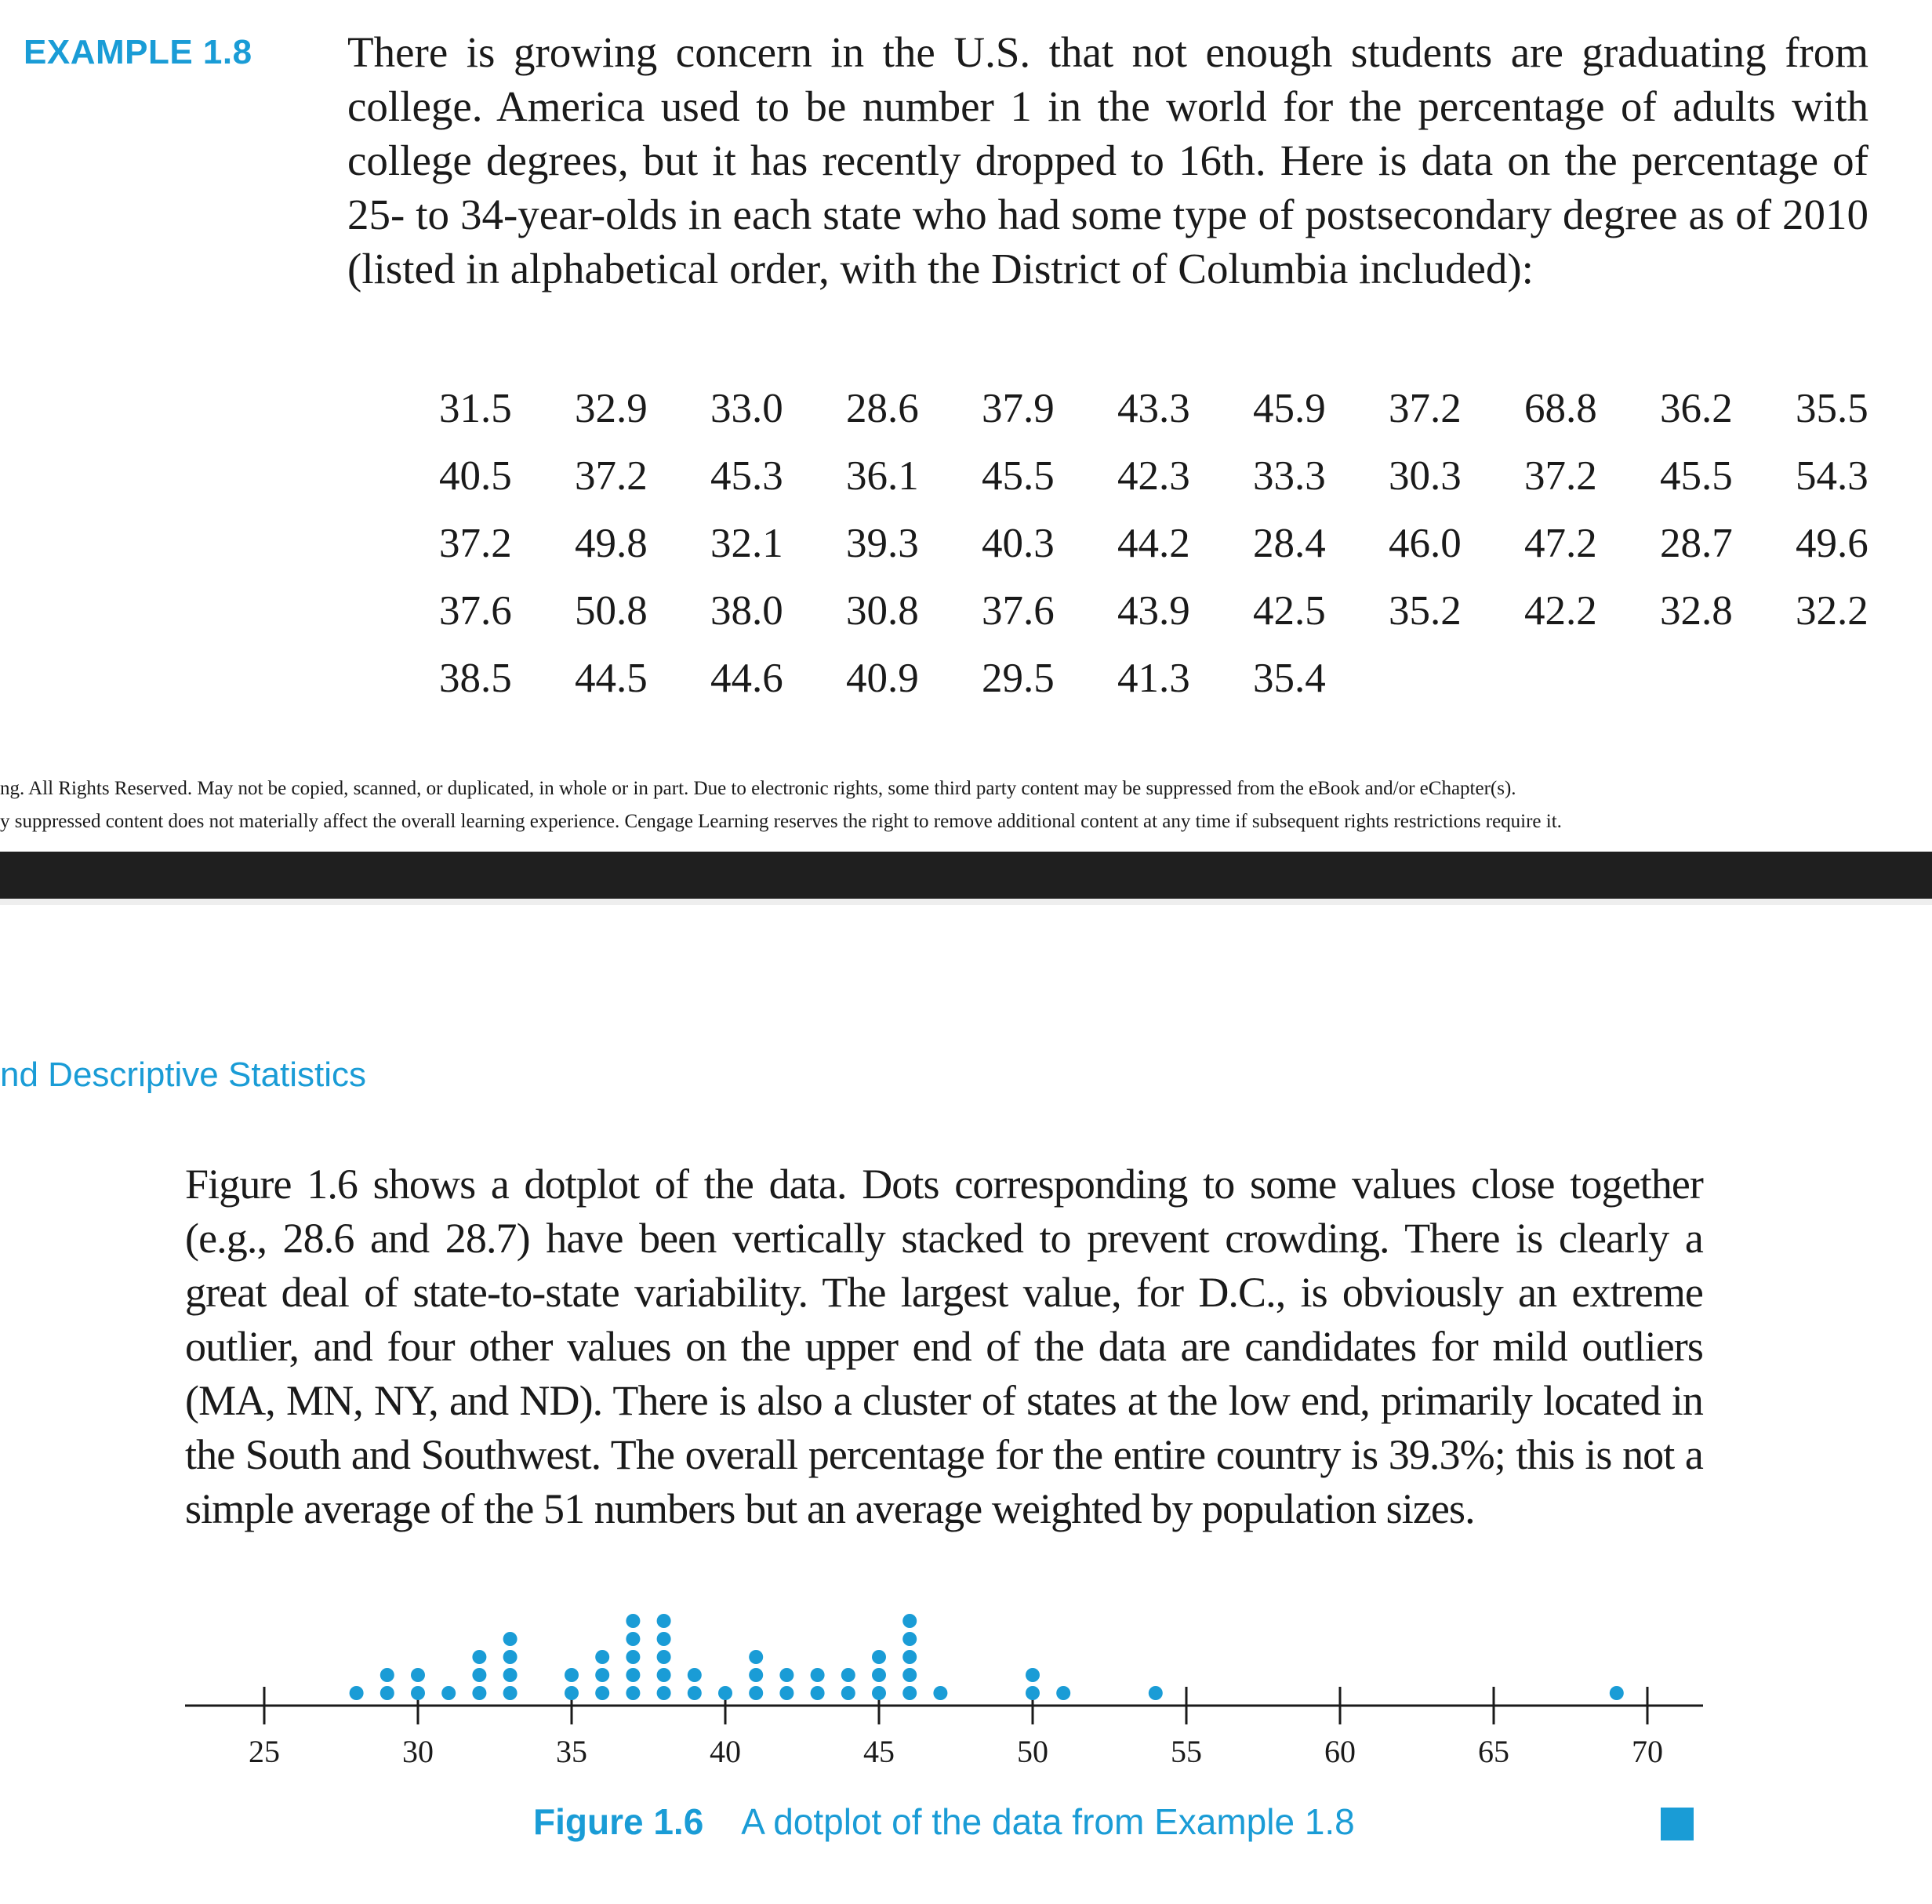  I want to click on tick-label: 50, so click(1032, 1751).